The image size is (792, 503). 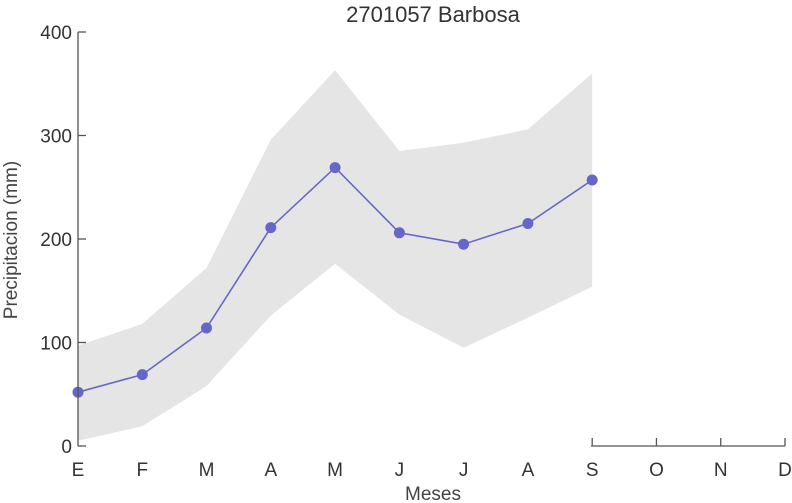 What do you see at coordinates (66, 447) in the screenshot?
I see `y-tick-label: 0` at bounding box center [66, 447].